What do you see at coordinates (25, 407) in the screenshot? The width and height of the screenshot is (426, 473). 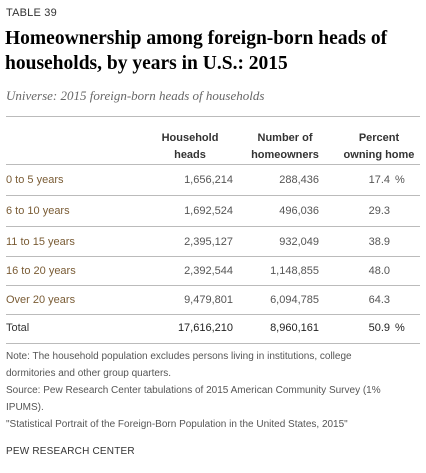 I see `source-line: IPUMS).` at bounding box center [25, 407].